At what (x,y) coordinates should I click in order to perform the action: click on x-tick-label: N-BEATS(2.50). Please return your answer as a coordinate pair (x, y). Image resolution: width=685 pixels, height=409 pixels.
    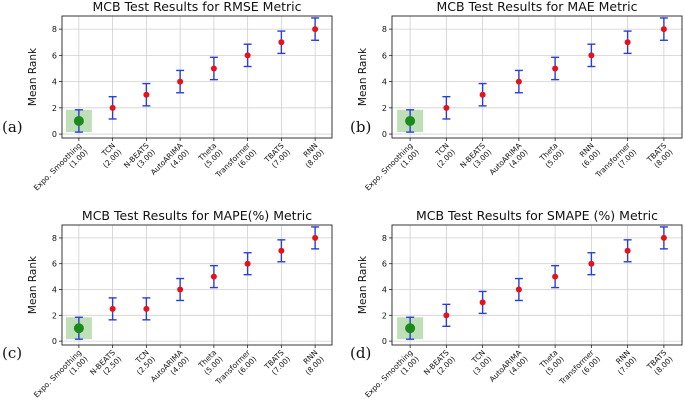
    Looking at the image, I should click on (105, 365).